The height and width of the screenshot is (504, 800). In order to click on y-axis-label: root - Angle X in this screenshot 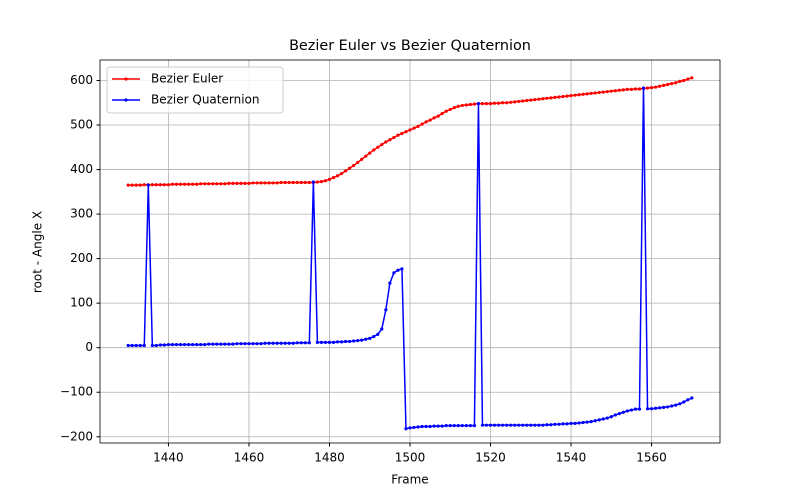, I will do `click(38, 252)`.